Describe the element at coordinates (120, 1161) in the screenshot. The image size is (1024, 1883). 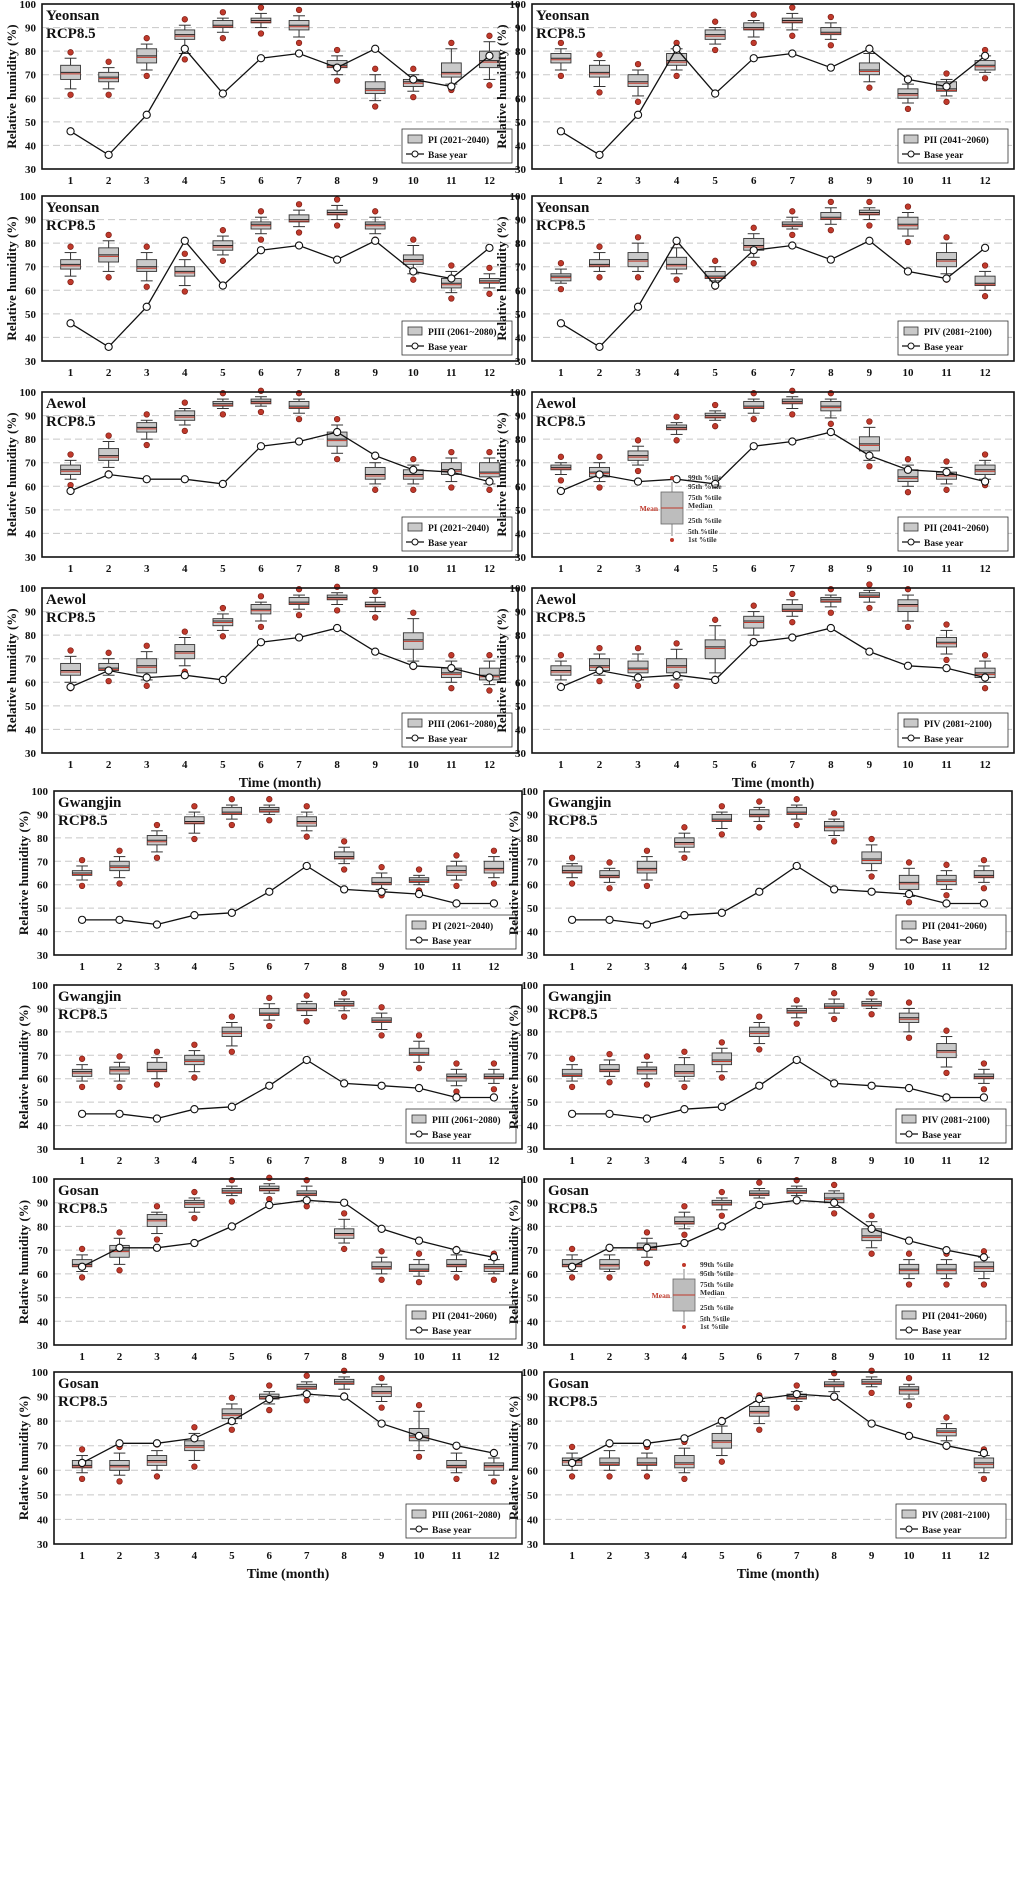
I see `x-tick-label: 2` at that location.